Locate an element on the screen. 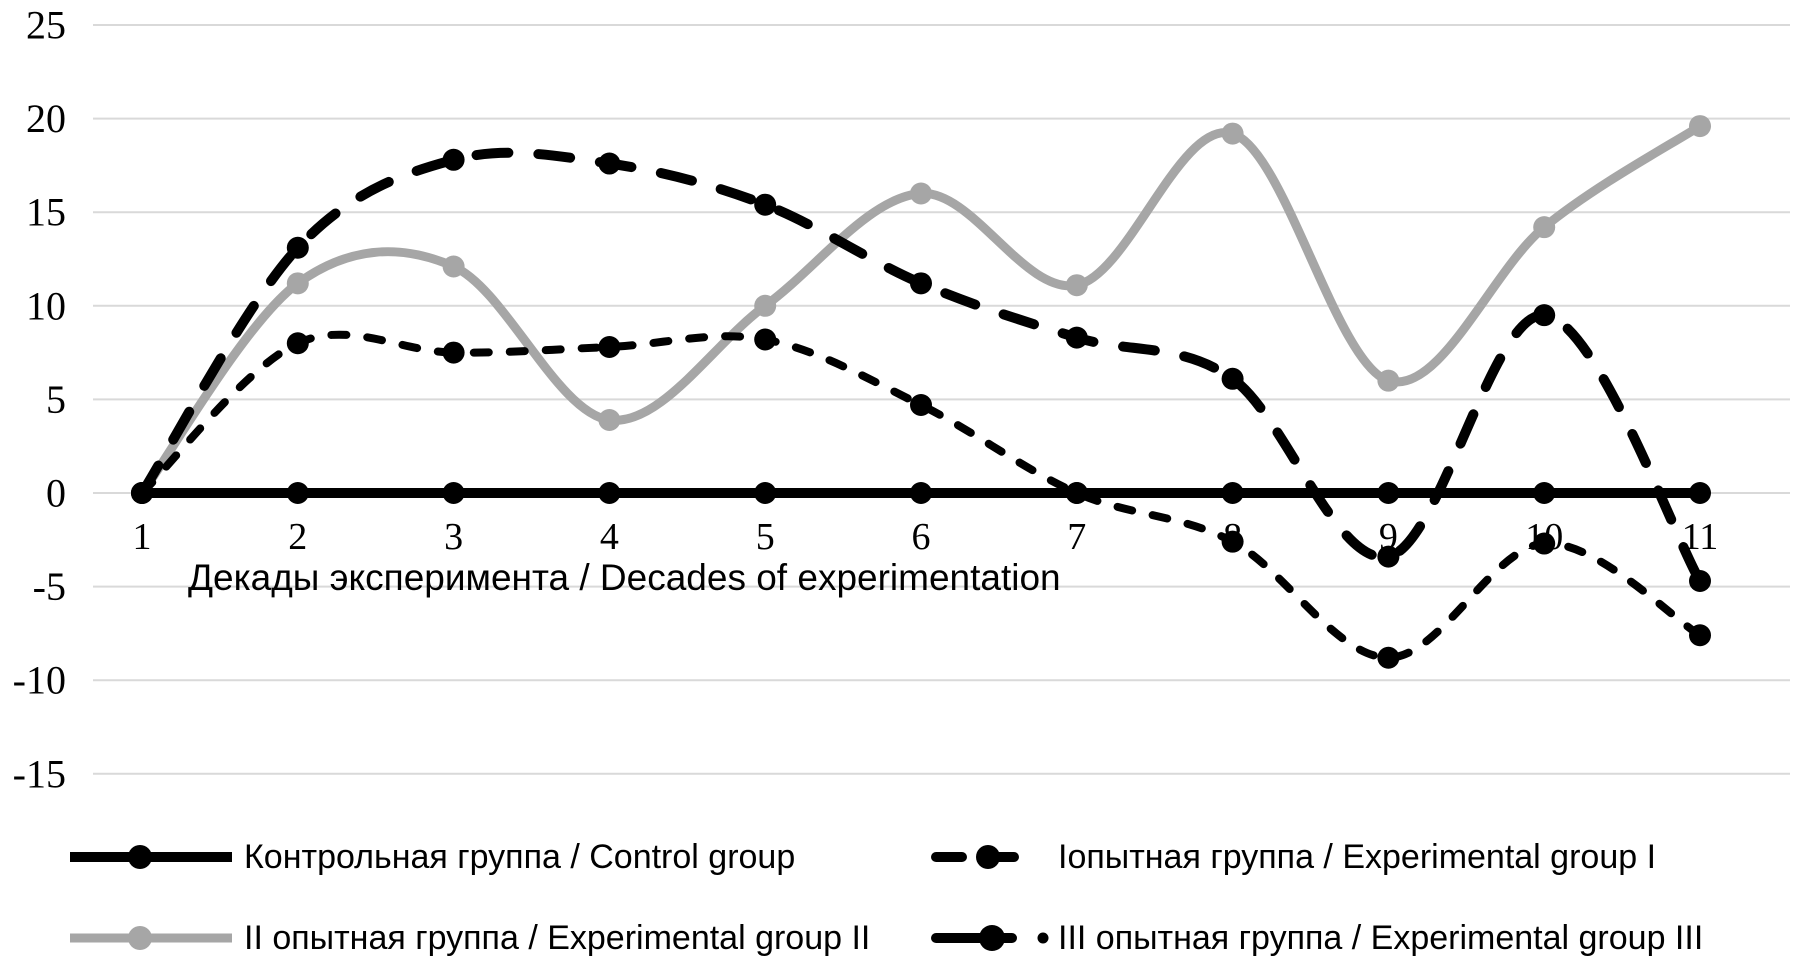 The width and height of the screenshot is (1810, 980). y-axis-tick-label: -10 is located at coordinates (39, 680).